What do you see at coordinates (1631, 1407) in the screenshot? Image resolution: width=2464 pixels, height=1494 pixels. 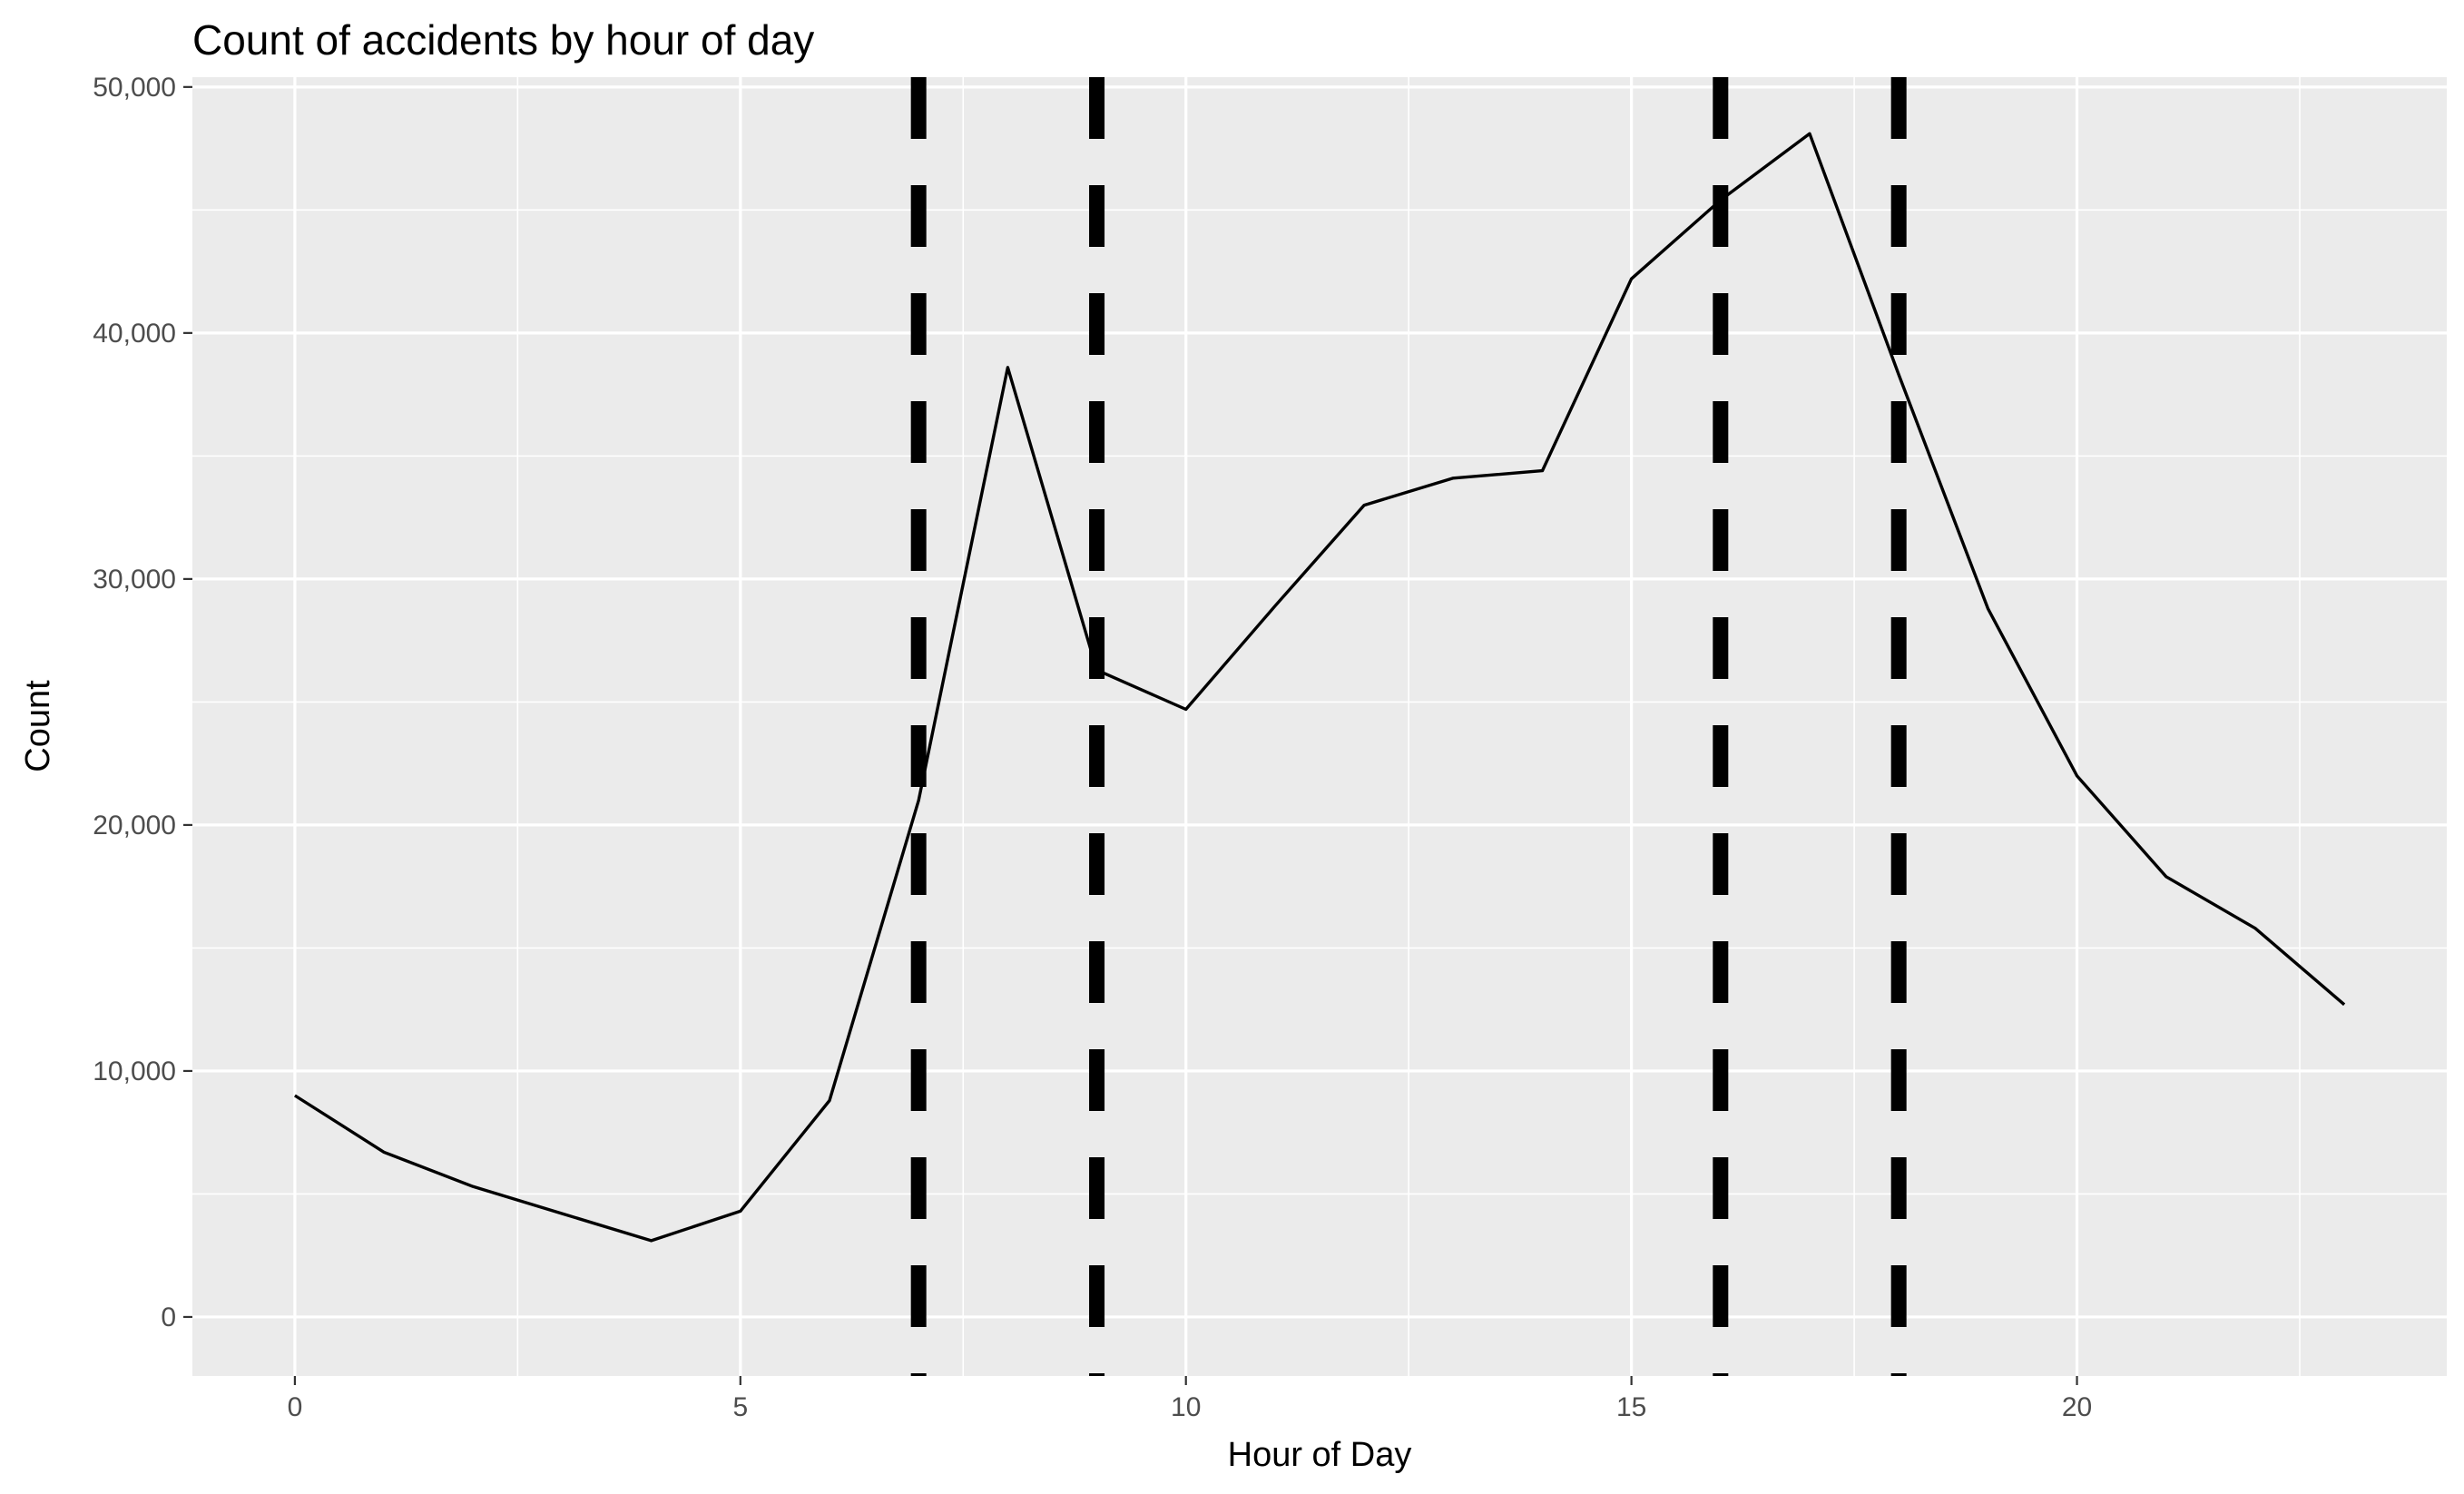 I see `x-tick-label: 15` at bounding box center [1631, 1407].